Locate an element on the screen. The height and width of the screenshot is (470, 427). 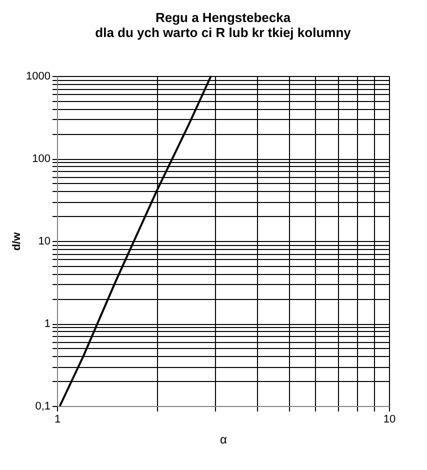
chart-title: Regu a Hengstebecka dla du ych warto ci R lub kr tkiej kolumny is located at coordinates (223, 25).